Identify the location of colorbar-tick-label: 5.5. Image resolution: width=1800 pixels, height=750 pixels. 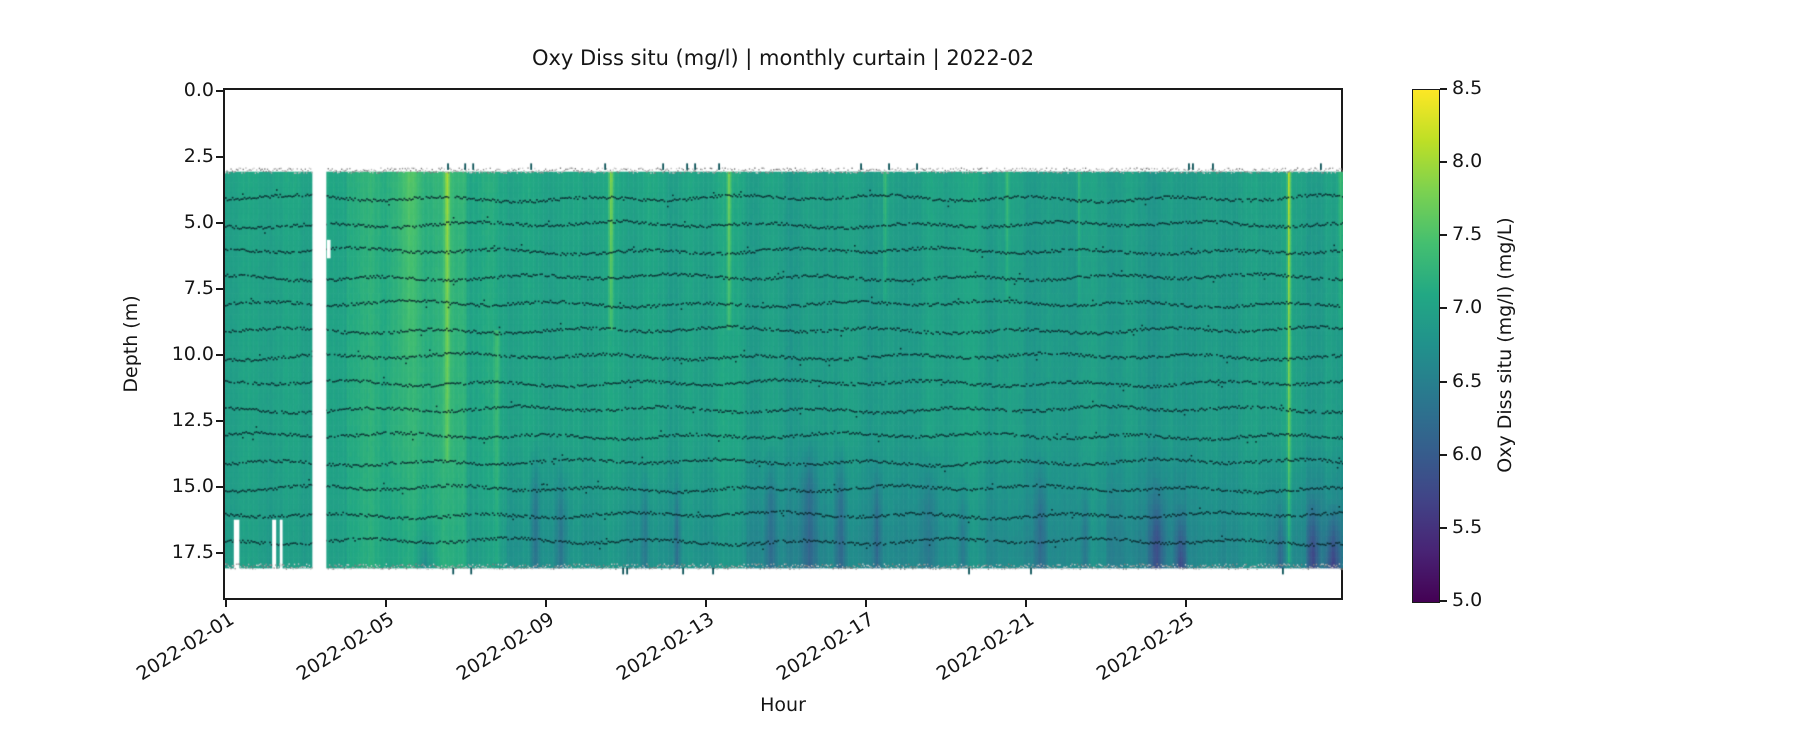
(1467, 526).